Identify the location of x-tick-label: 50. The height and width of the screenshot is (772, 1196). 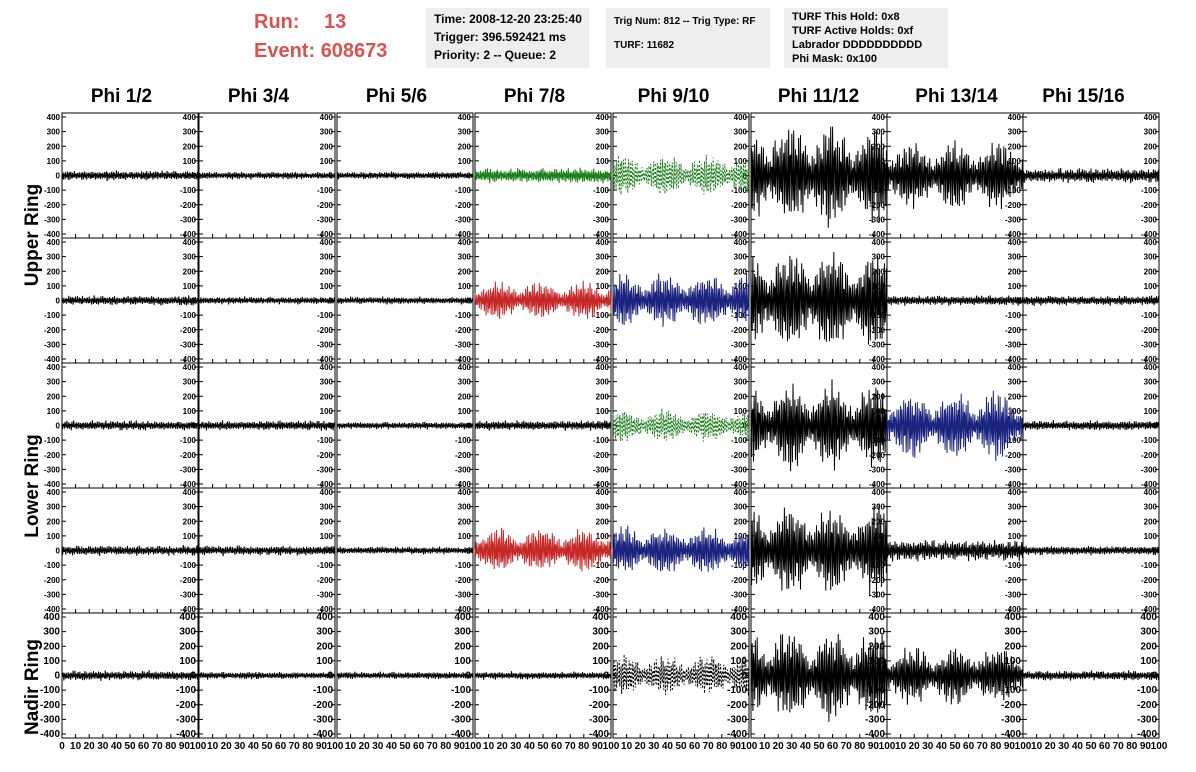
(543, 746).